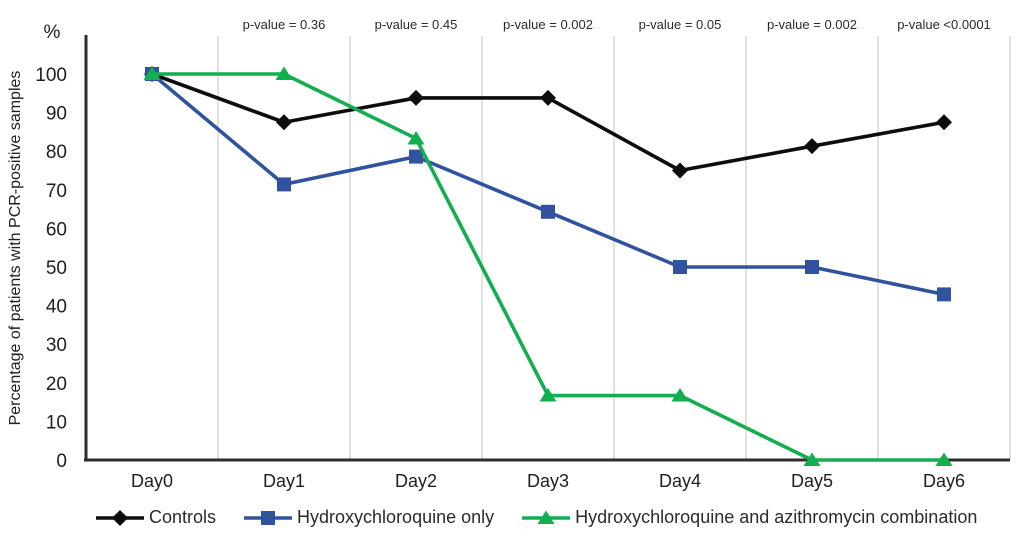  Describe the element at coordinates (284, 24) in the screenshot. I see `p-value-label: p-value = 0.36` at that location.